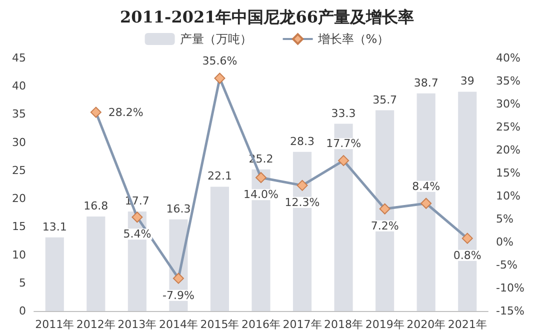 This screenshot has width=534, height=335. I want to click on y2-tick-label: 40%, so click(508, 58).